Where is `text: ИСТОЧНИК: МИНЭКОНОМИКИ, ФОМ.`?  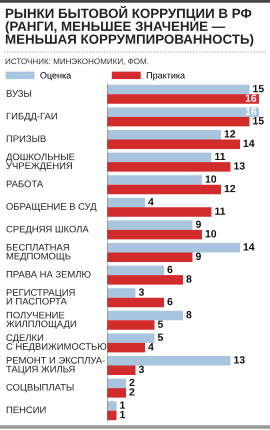
text: ИСТОЧНИК: МИНЭКОНОМИКИ, ФОМ. is located at coordinates (77, 62).